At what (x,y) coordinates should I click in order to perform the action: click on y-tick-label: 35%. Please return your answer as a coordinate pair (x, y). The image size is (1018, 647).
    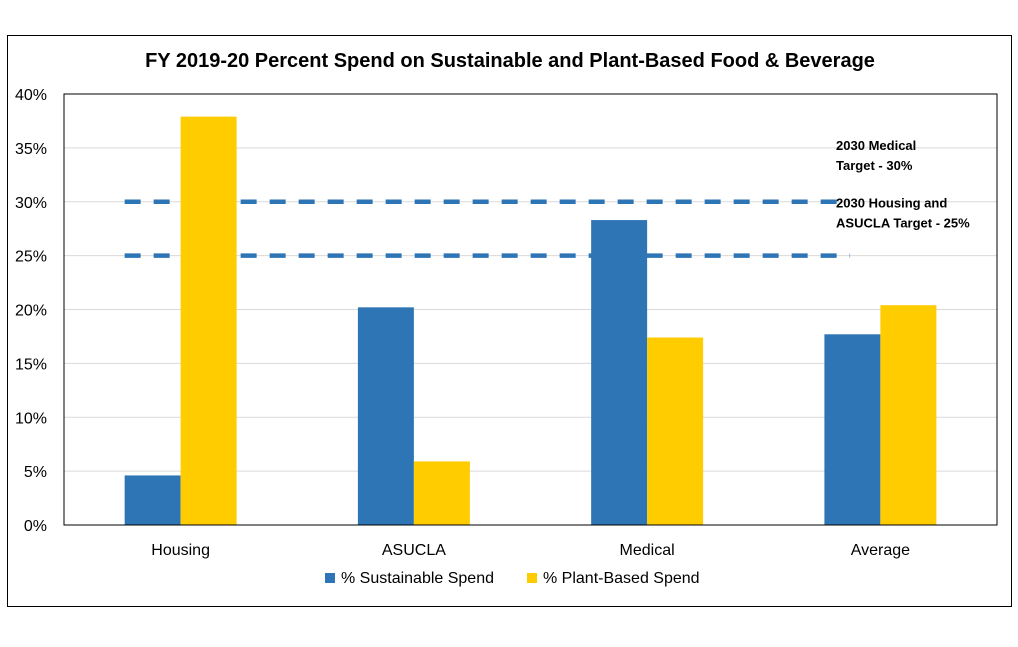
    Looking at the image, I should click on (31, 149).